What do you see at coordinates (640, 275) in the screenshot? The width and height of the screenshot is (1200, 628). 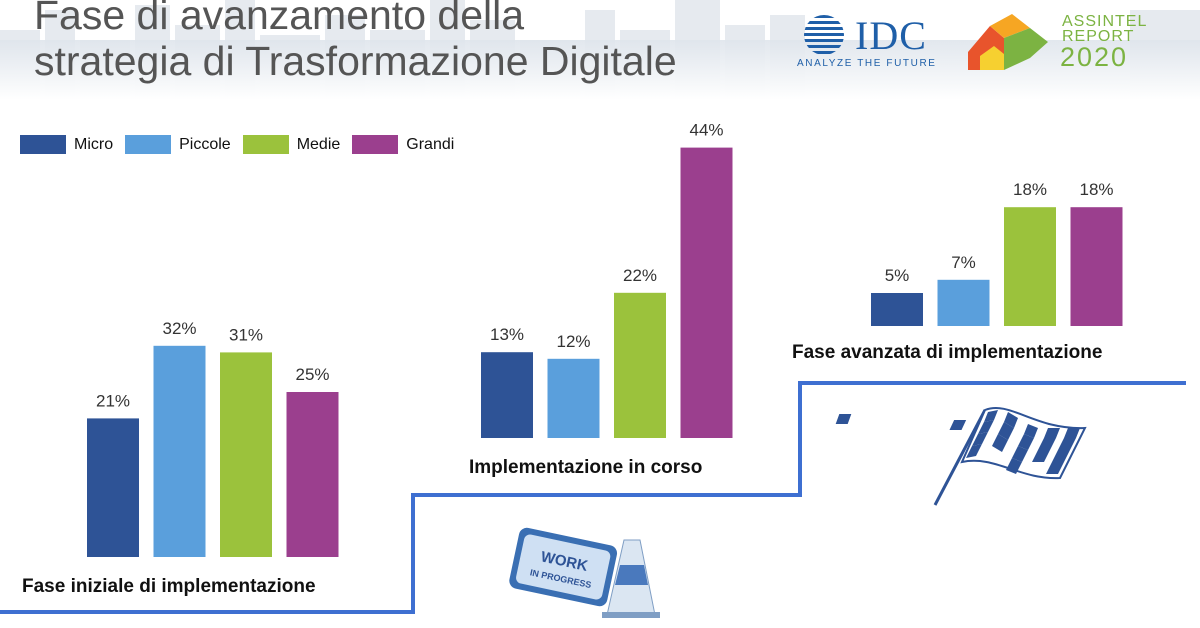 I see `data-label-medie-stage-2: 22%` at bounding box center [640, 275].